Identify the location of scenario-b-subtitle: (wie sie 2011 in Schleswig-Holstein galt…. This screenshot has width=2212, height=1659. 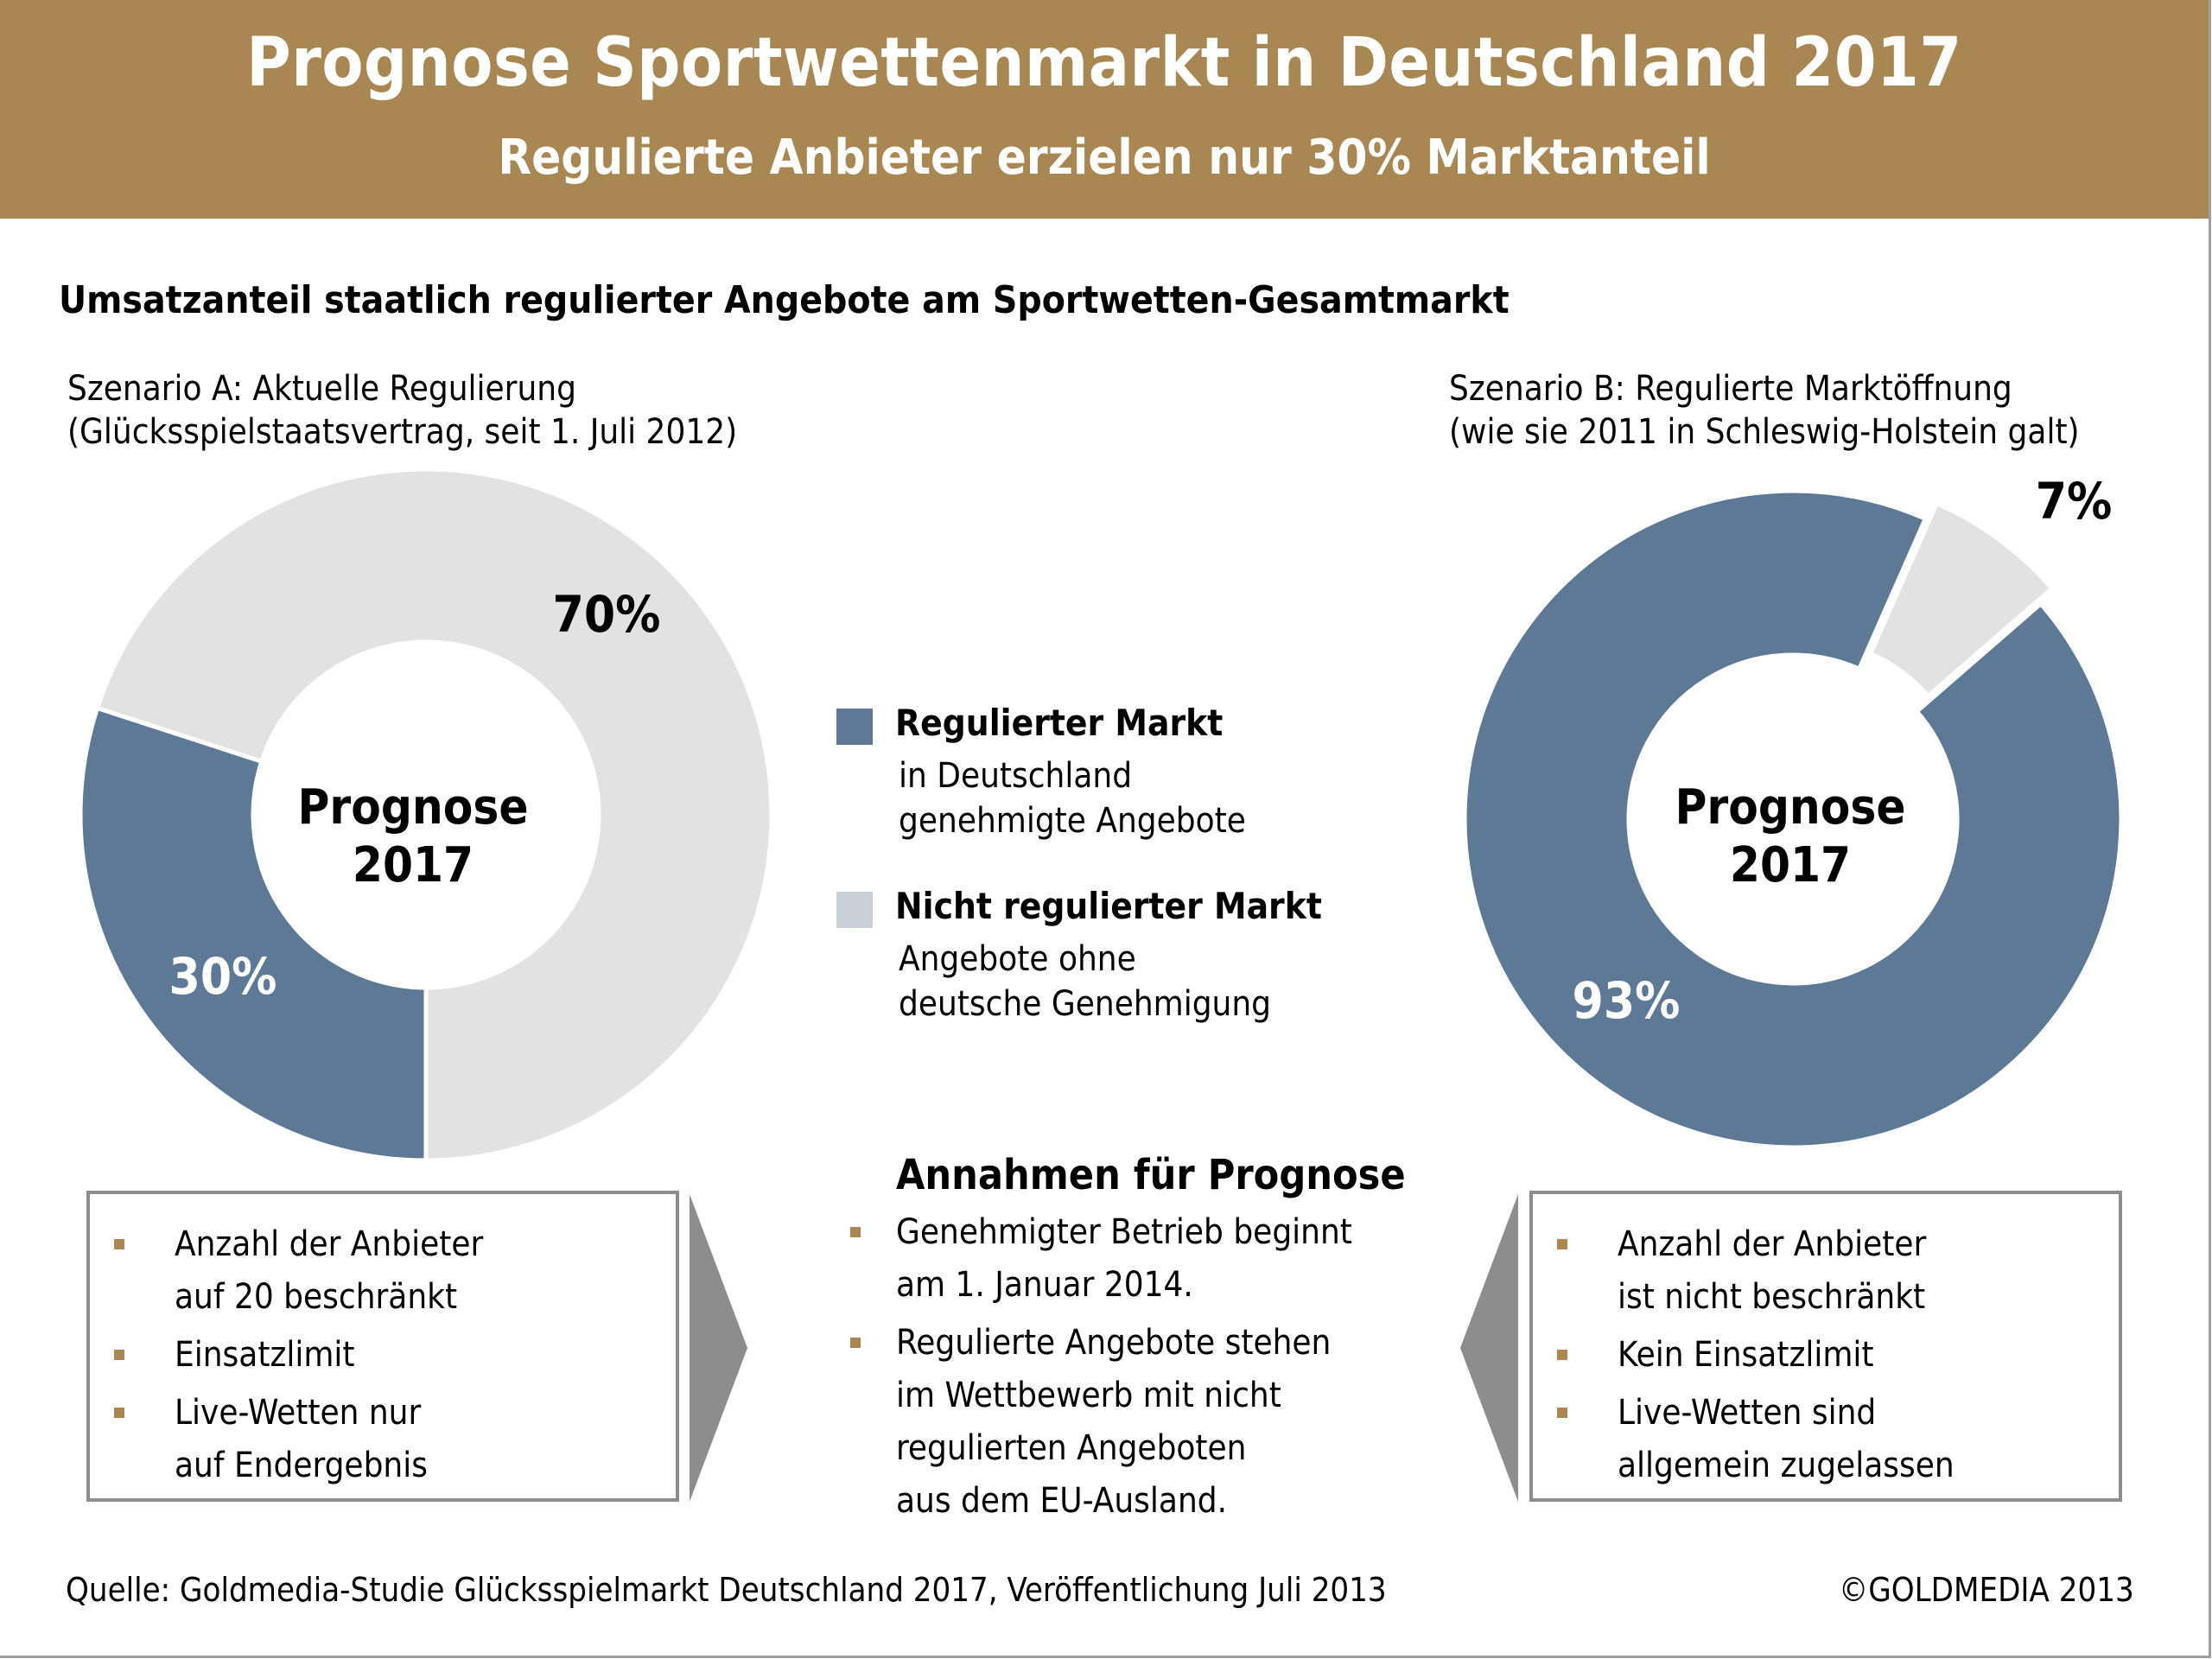
(1764, 432).